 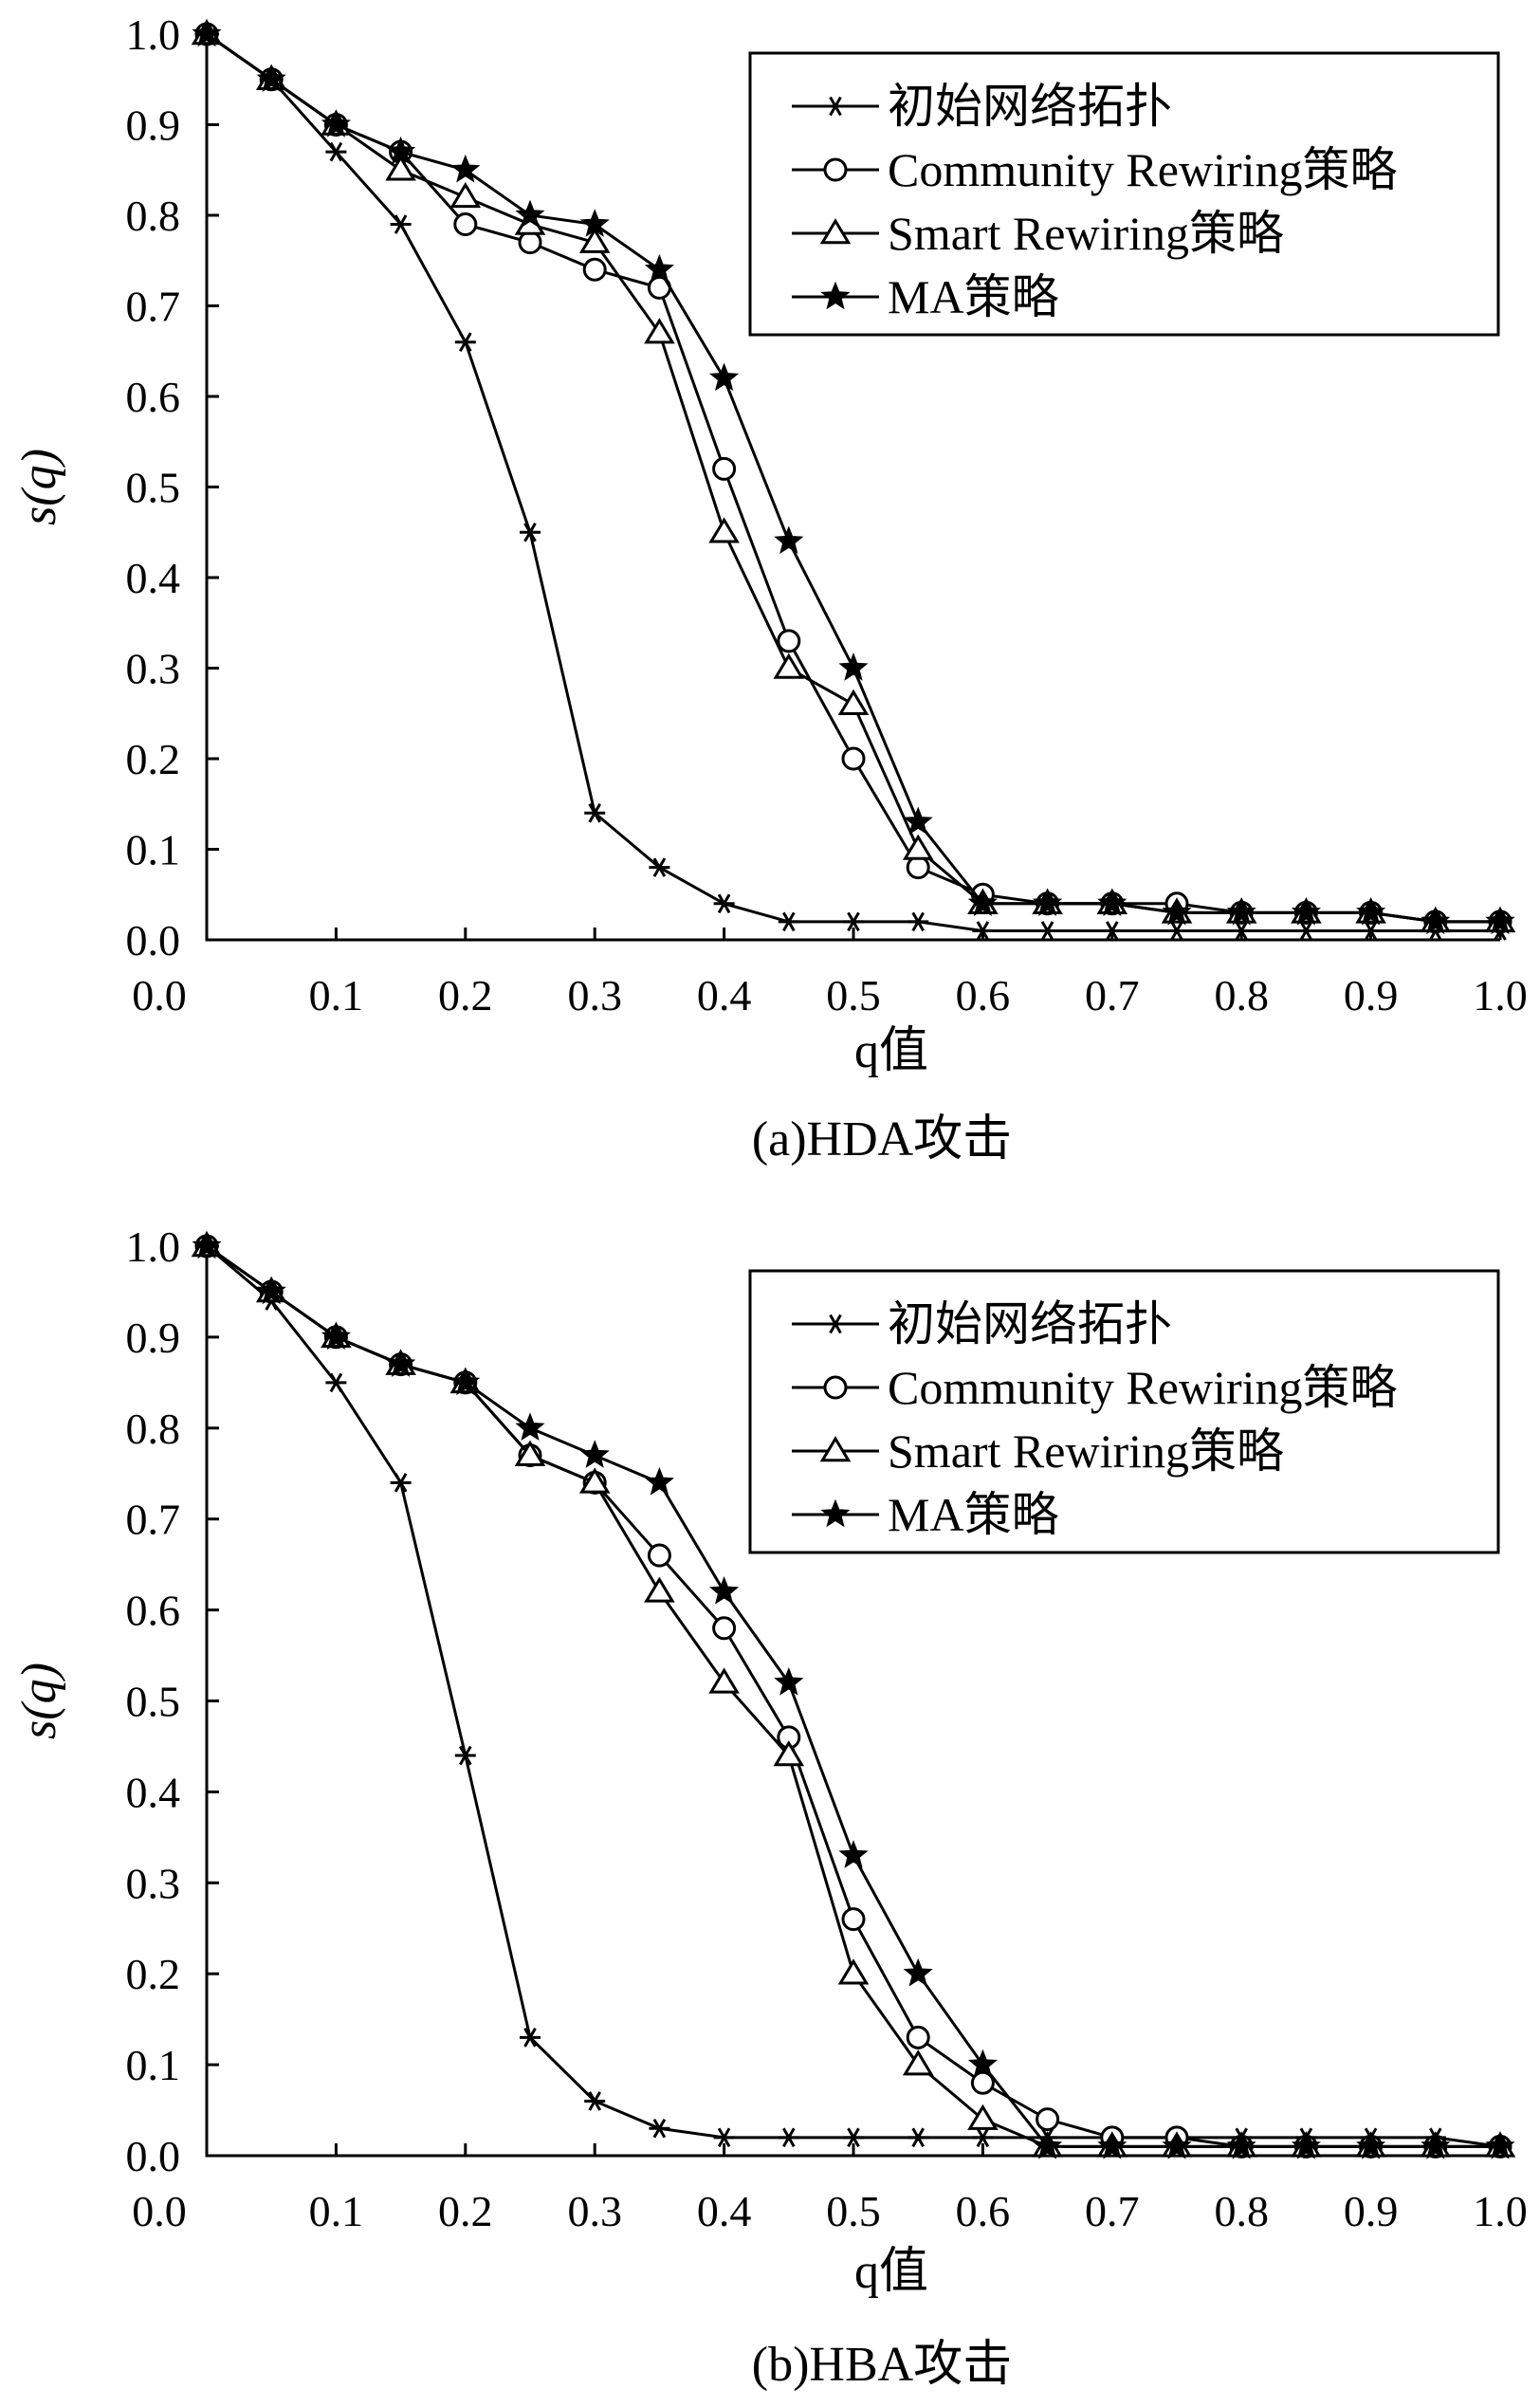 I want to click on x-tick-label: 0.1, so click(x=336, y=2211).